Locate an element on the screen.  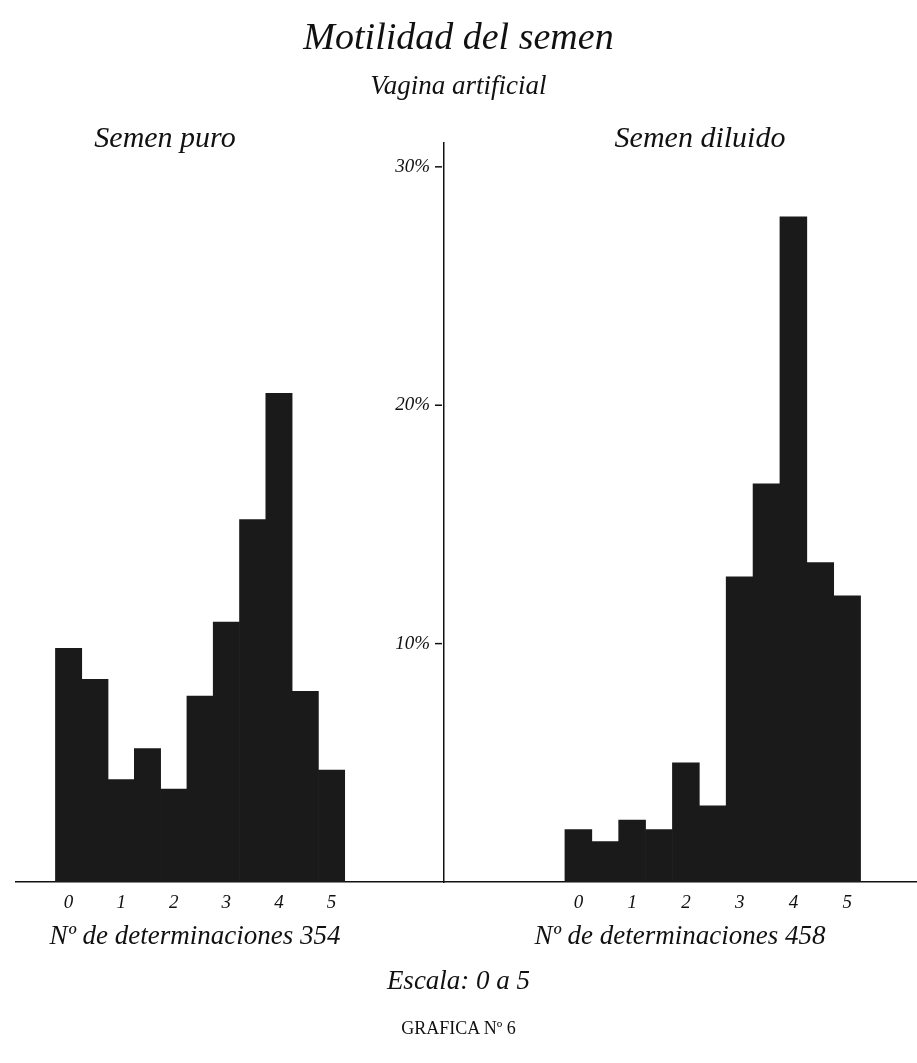
chart-title: Semen diluido is located at coordinates (700, 137).